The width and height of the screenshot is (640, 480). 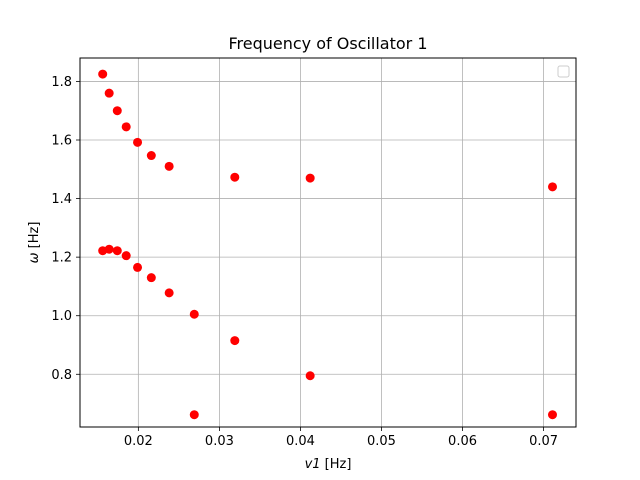 What do you see at coordinates (462, 441) in the screenshot?
I see `x-tick-label: 0.06` at bounding box center [462, 441].